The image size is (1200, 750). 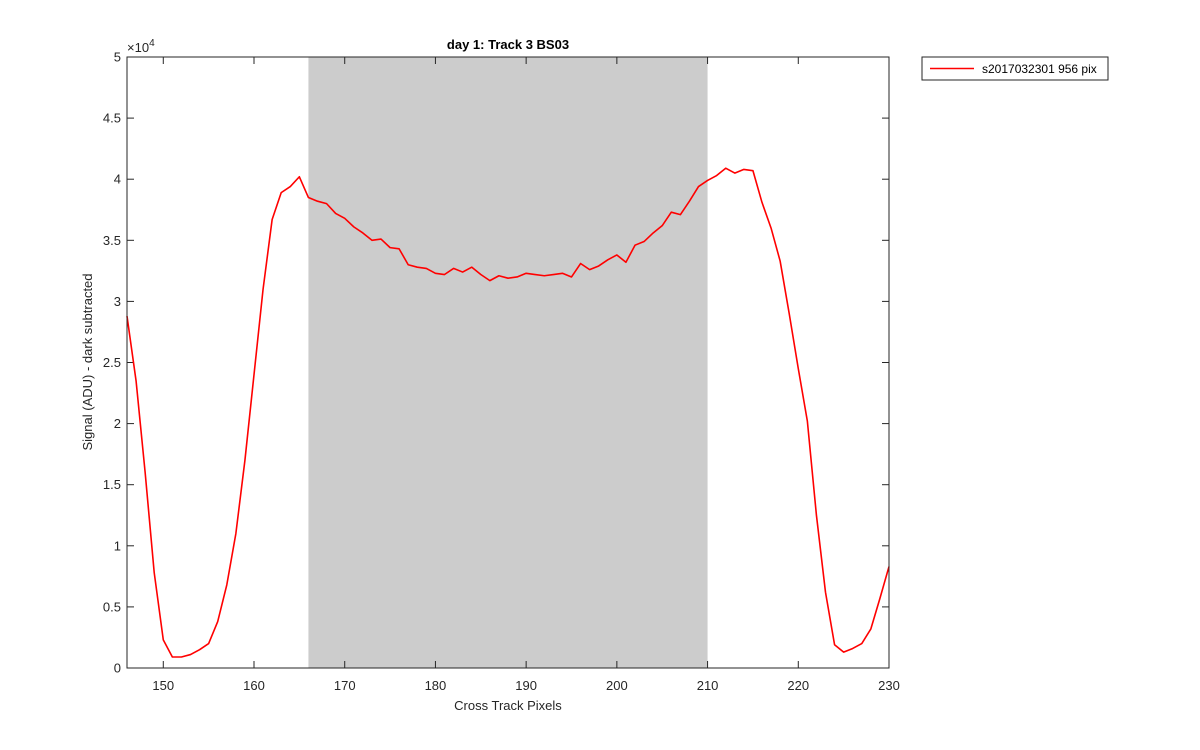 I want to click on x-tick-label: 190, so click(x=526, y=685).